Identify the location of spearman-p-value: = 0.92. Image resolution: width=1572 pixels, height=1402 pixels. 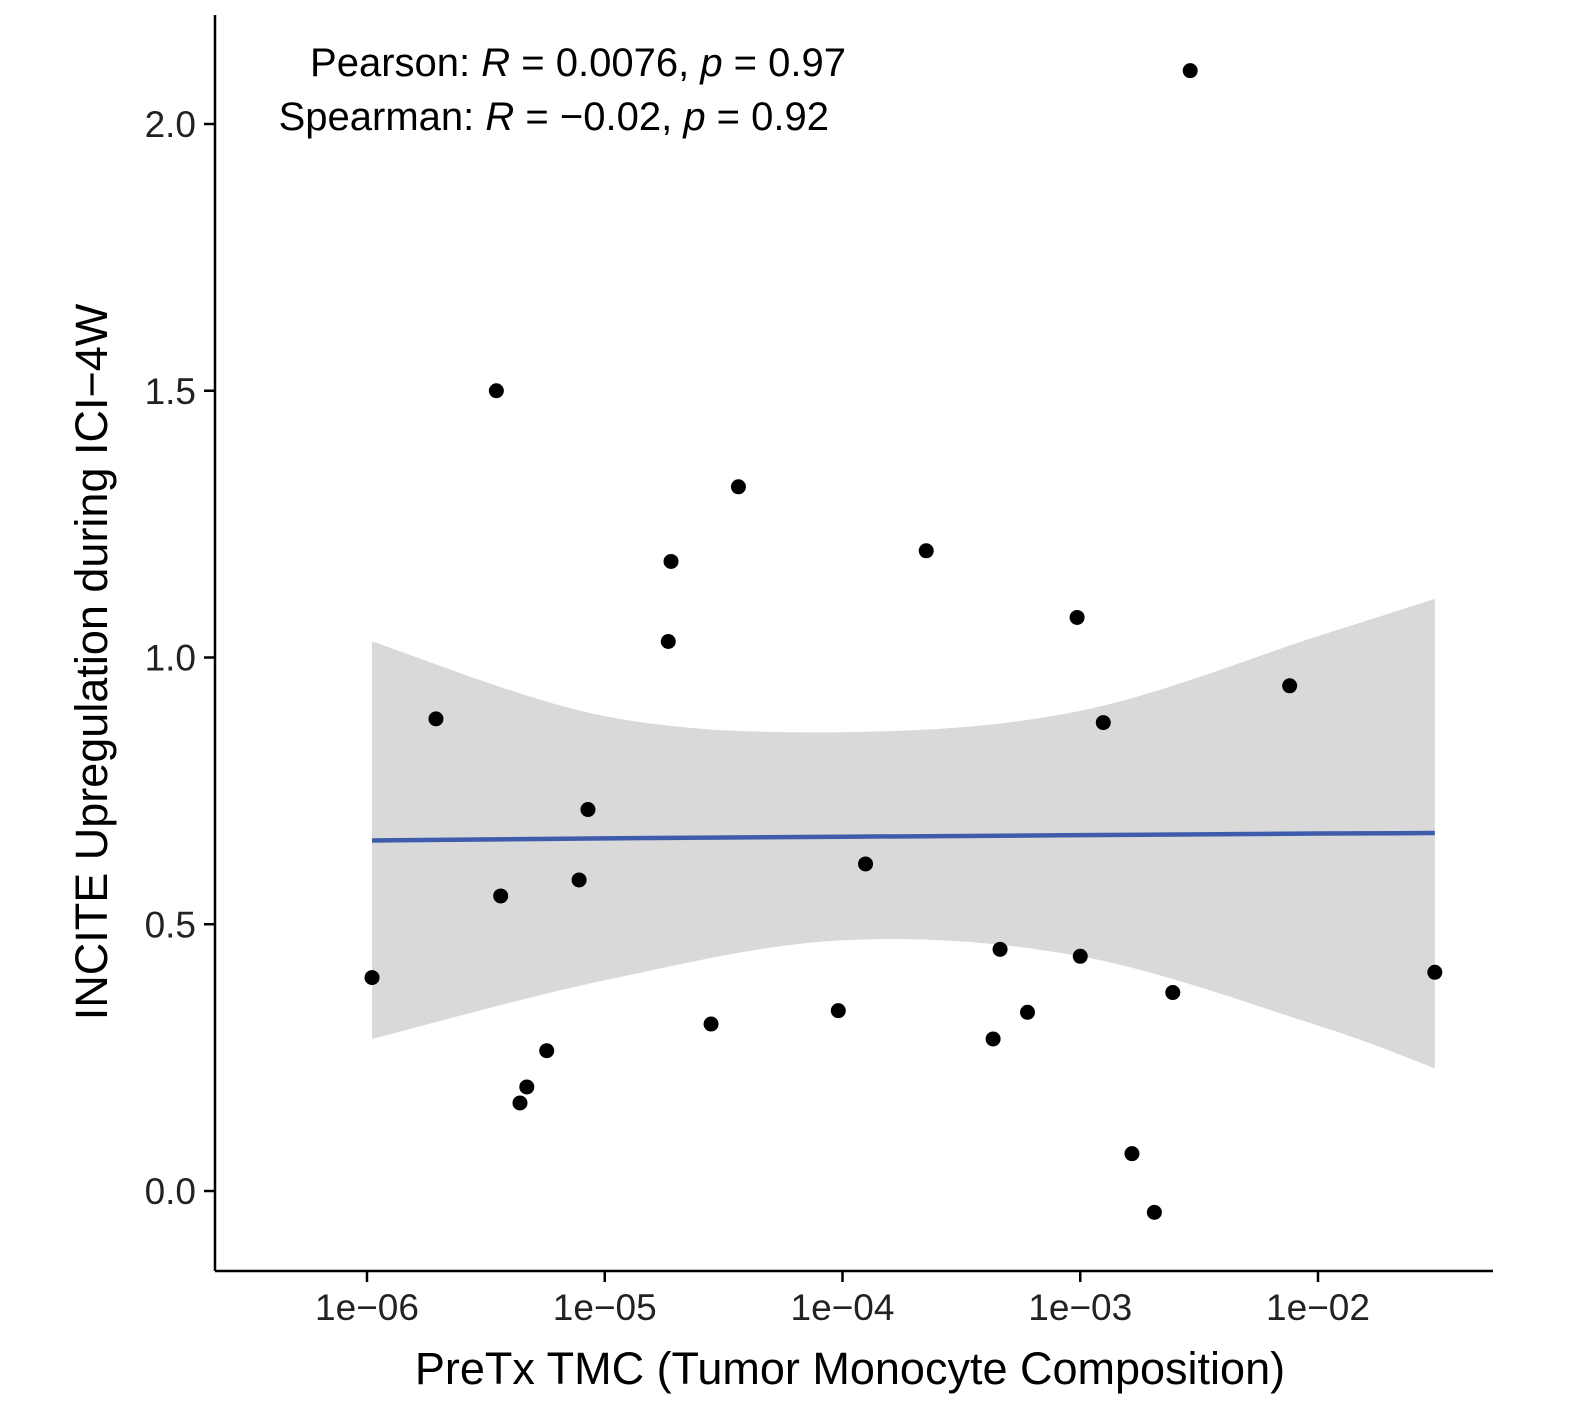
(767, 117).